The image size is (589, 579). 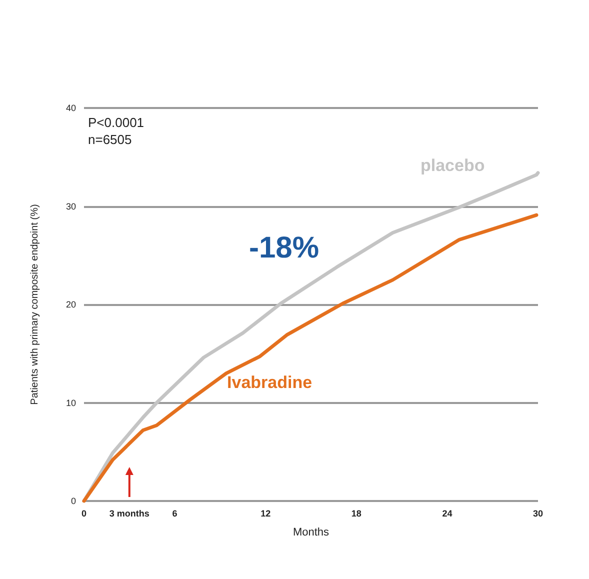 I want to click on annotation: n=6505, so click(x=110, y=139).